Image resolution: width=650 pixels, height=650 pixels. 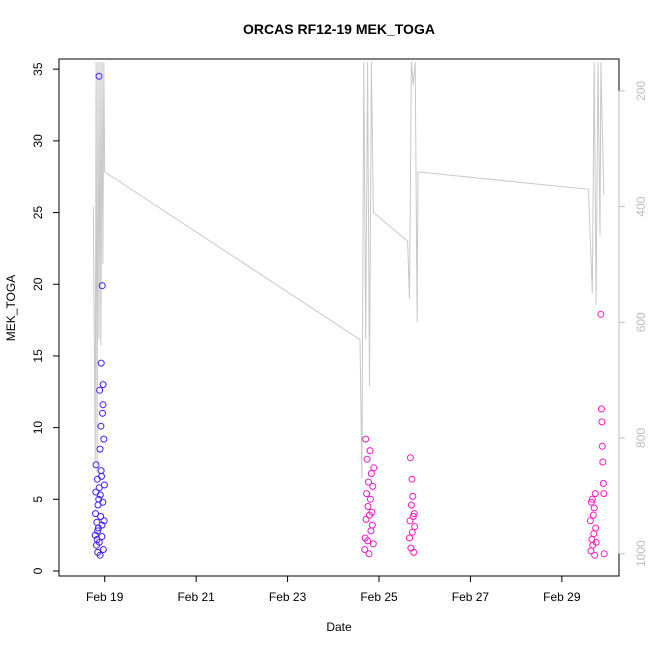 I want to click on y-tick-label: 5, so click(x=38, y=499).